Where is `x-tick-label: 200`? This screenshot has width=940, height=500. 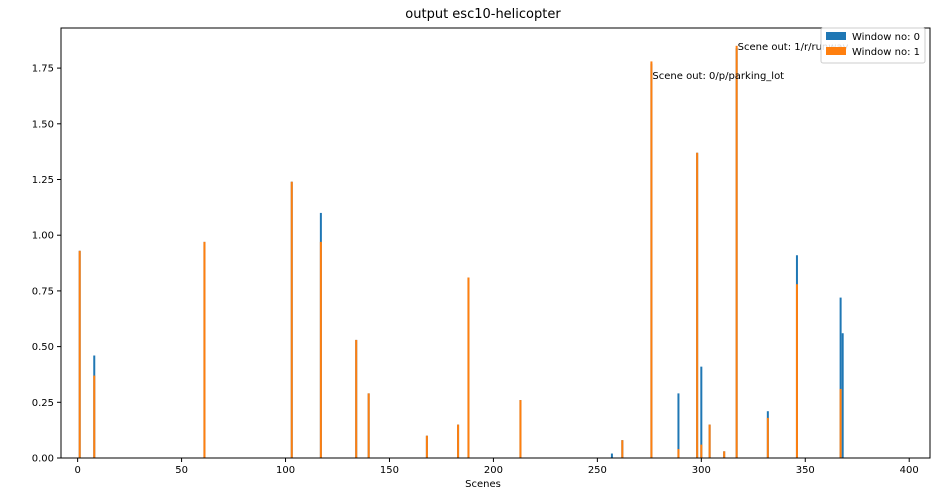
x-tick-label: 200 is located at coordinates (493, 470).